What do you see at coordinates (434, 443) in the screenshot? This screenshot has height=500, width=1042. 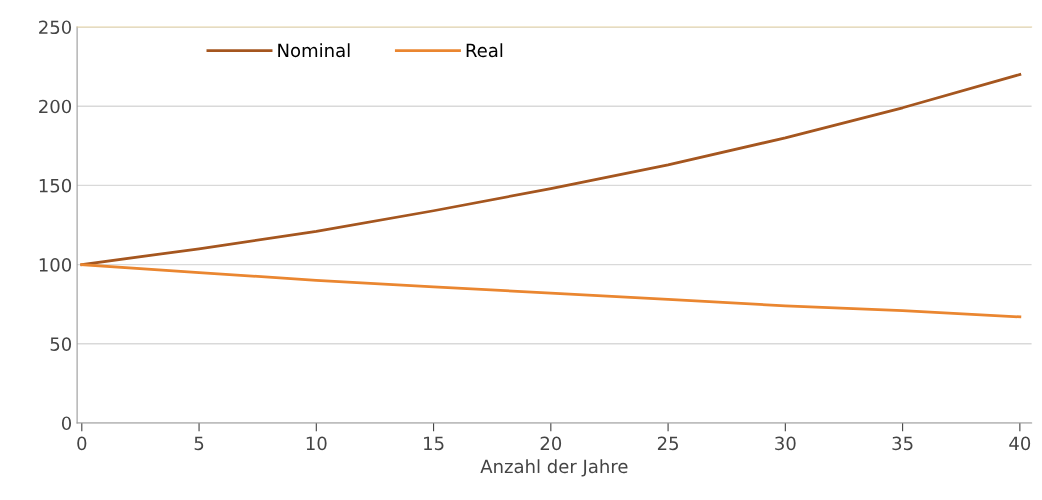 I see `x-tick-label: 15` at bounding box center [434, 443].